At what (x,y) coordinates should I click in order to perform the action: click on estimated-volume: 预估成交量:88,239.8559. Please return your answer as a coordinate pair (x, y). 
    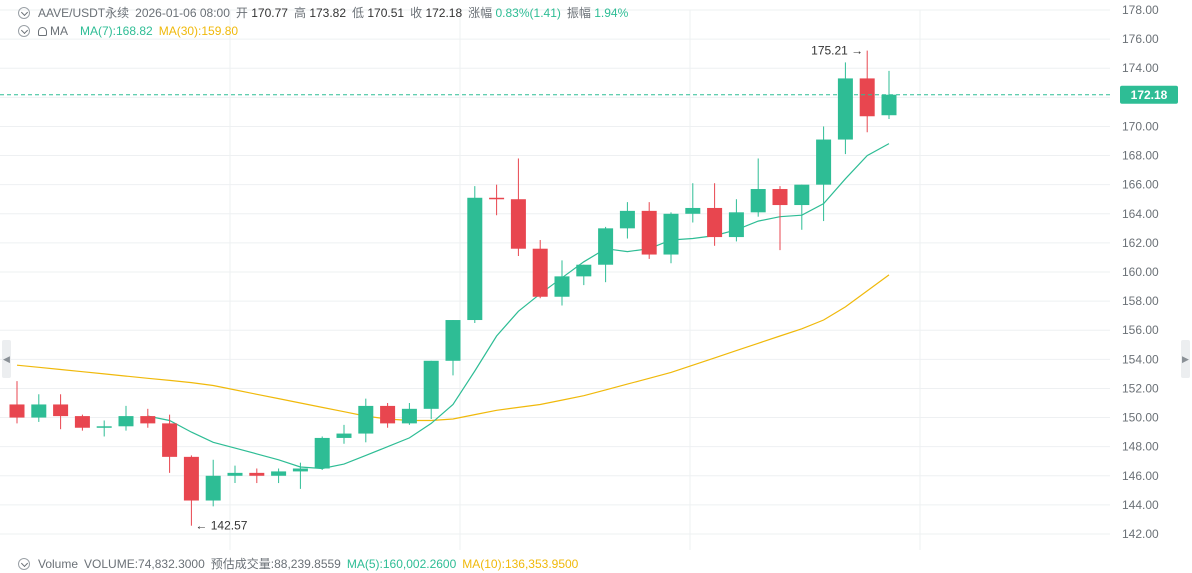
    Looking at the image, I should click on (275, 564).